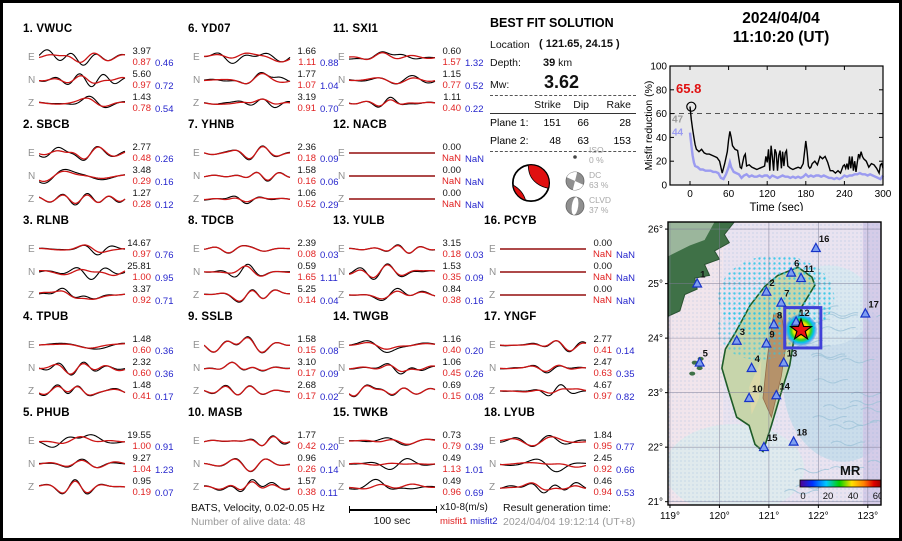  I want to click on iso-name: ISO, so click(596, 150).